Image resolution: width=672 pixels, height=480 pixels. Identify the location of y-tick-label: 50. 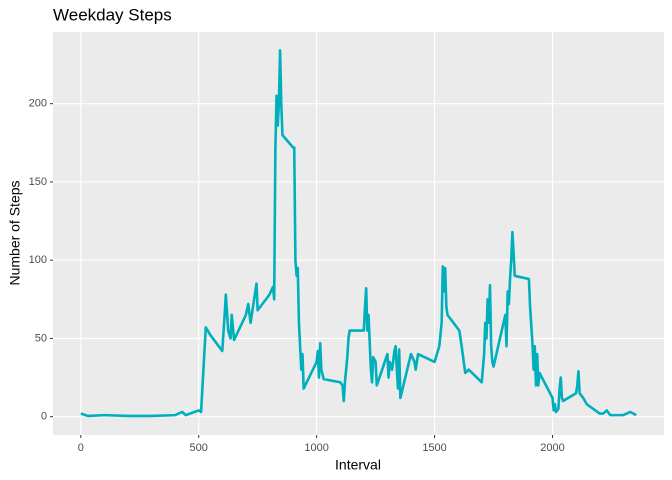
(41, 338).